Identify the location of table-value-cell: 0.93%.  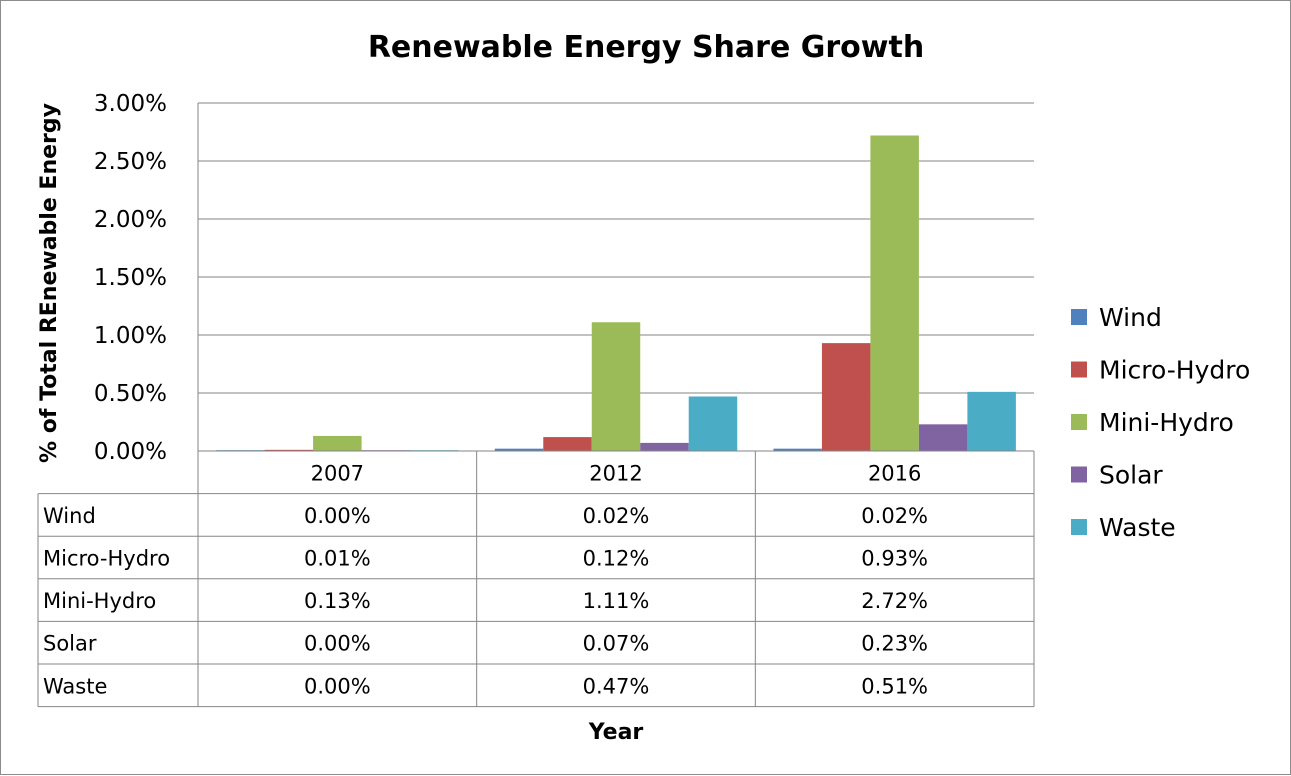
(894, 559).